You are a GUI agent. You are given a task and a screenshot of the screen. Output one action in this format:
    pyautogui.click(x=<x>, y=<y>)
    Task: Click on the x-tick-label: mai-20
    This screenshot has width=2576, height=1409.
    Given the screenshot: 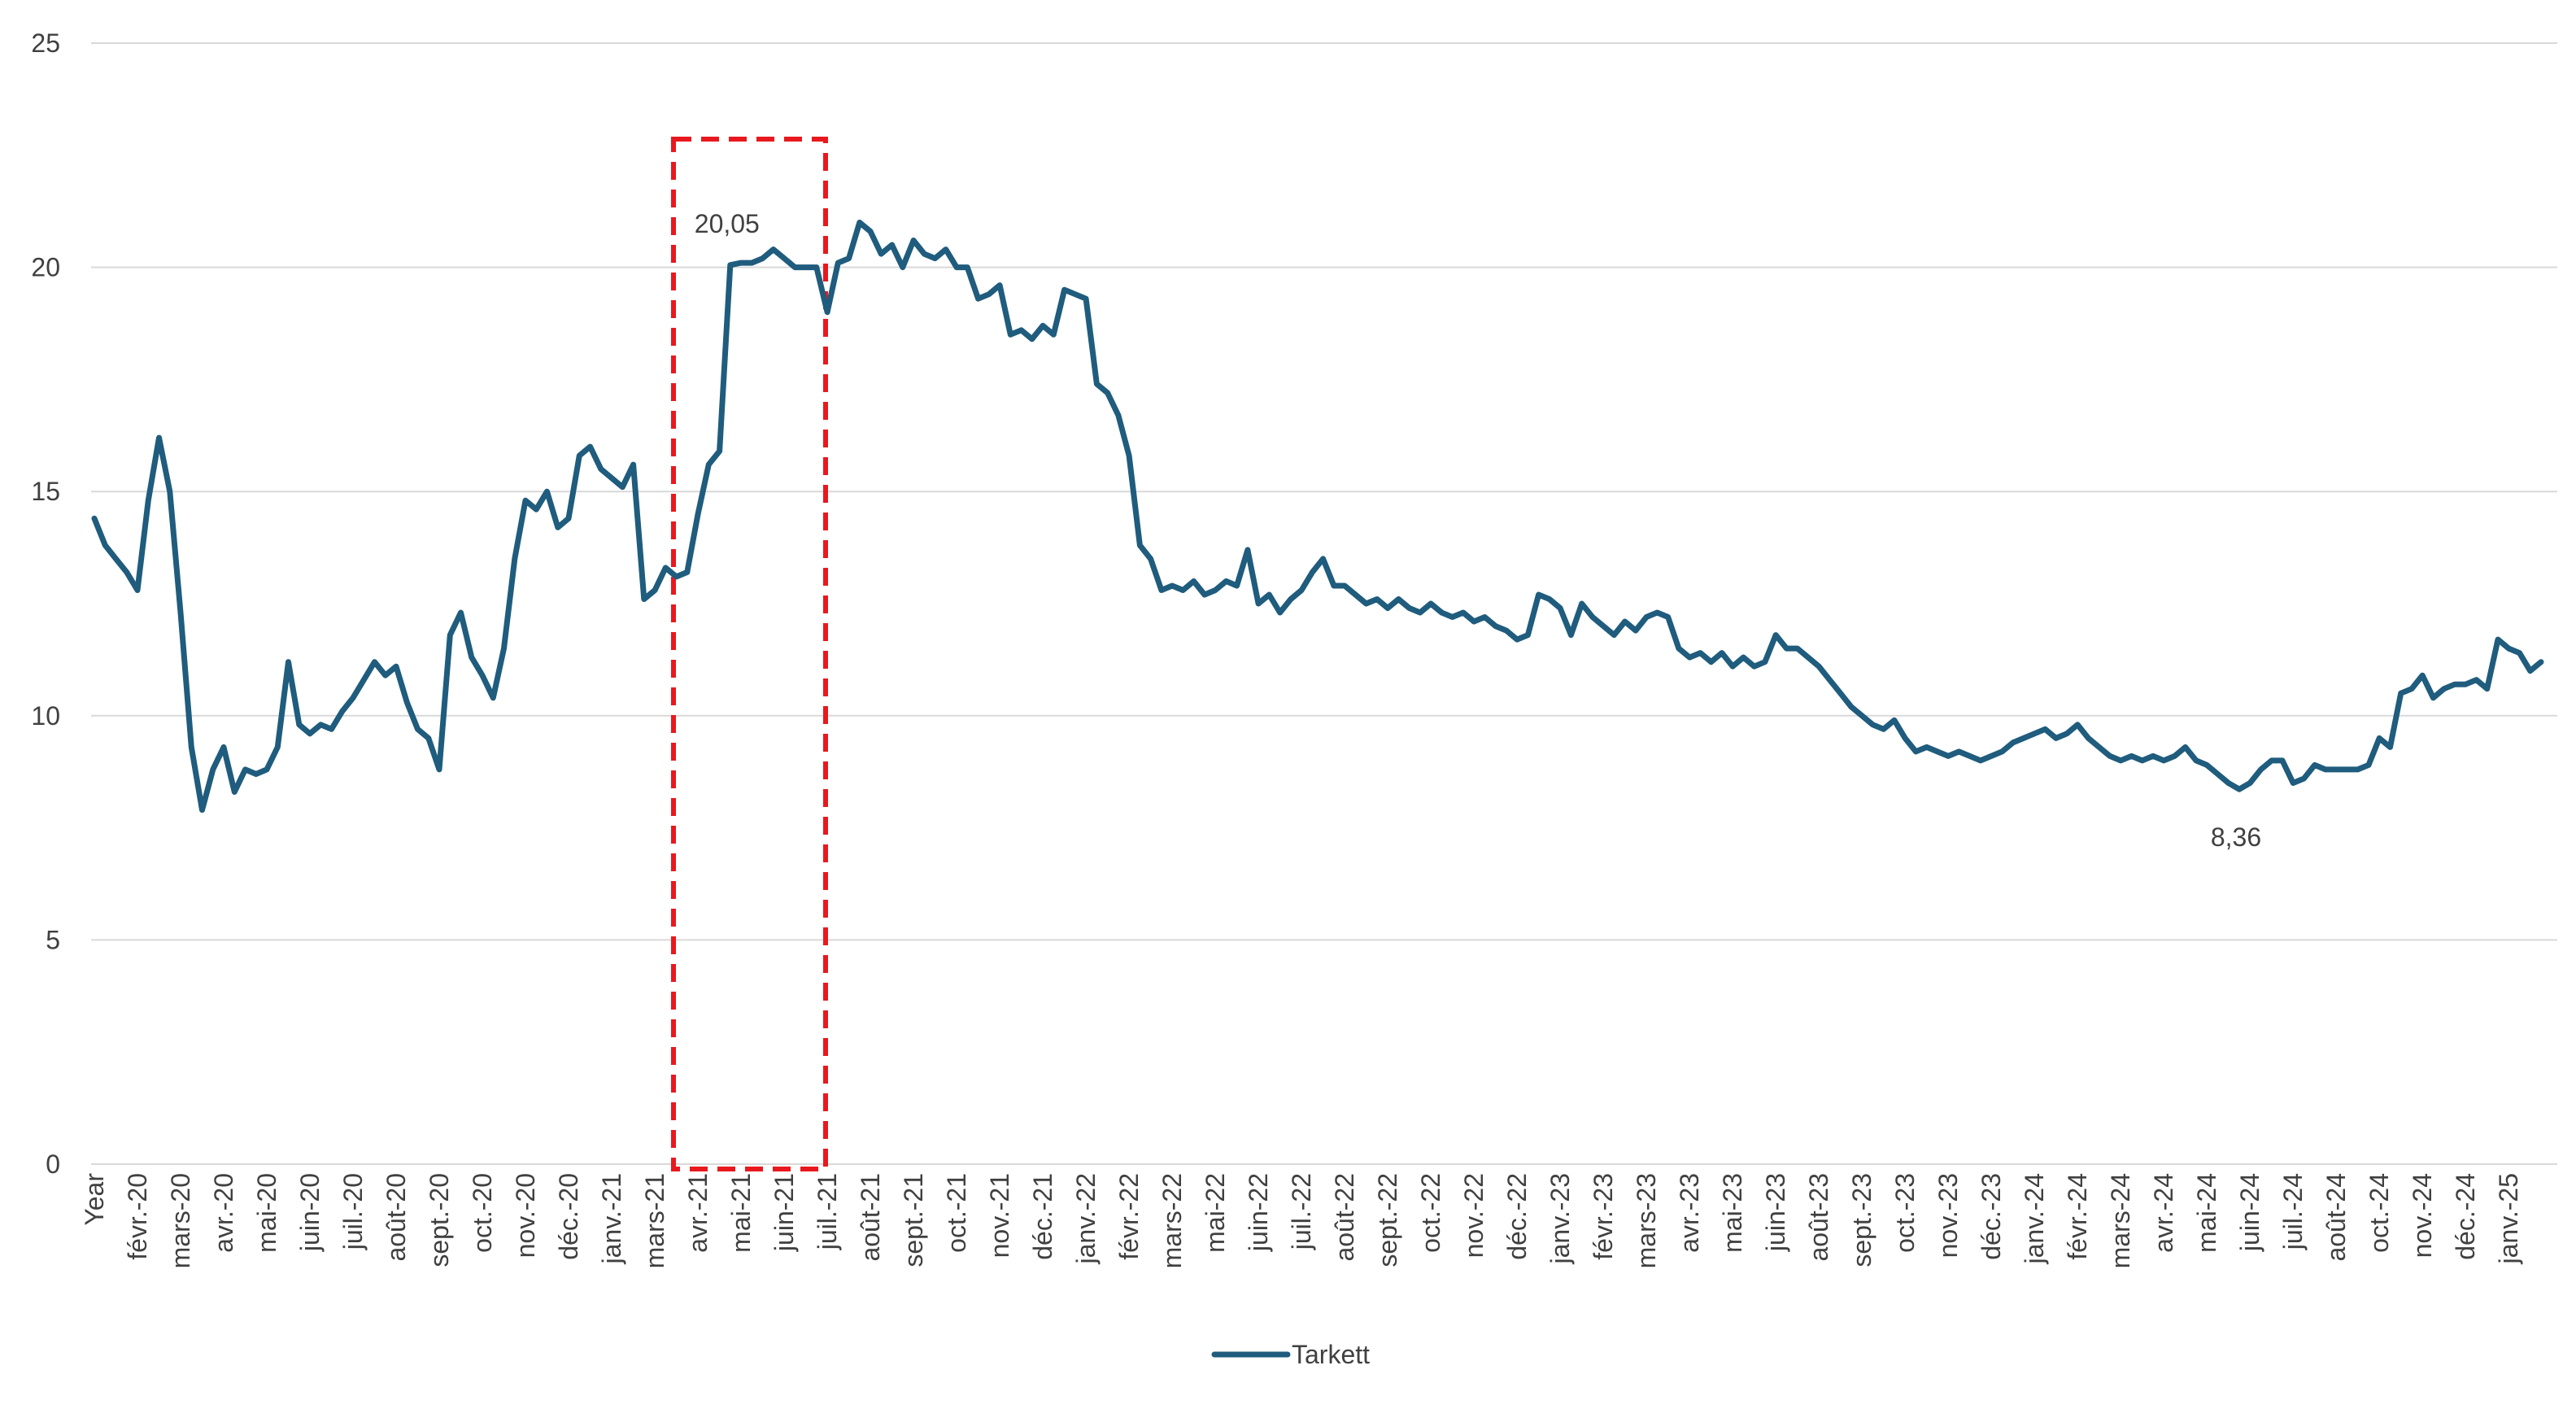 What is the action you would take?
    pyautogui.click(x=266, y=1213)
    